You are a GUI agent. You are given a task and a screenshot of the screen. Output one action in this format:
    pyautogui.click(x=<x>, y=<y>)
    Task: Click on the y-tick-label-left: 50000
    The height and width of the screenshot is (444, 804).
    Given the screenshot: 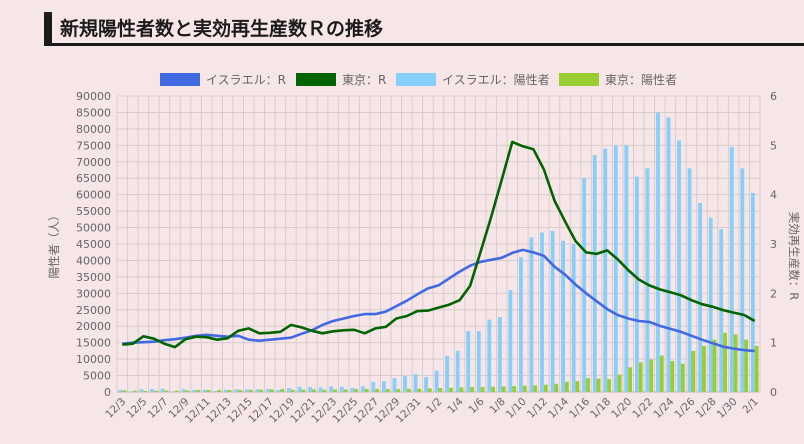 What is the action you would take?
    pyautogui.click(x=93, y=228)
    